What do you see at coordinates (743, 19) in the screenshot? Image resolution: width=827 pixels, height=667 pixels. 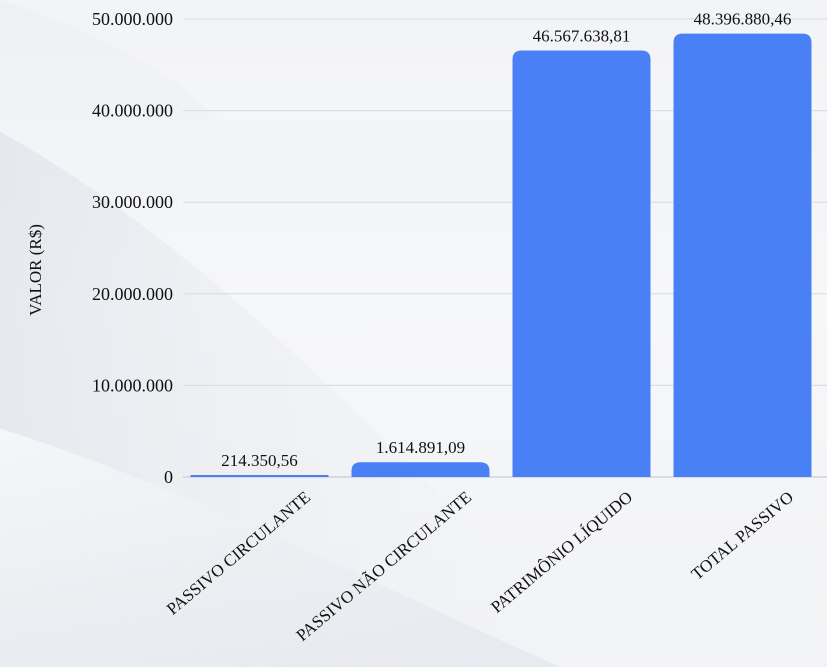 I see `bar-value-label: 48.396.880,46` at bounding box center [743, 19].